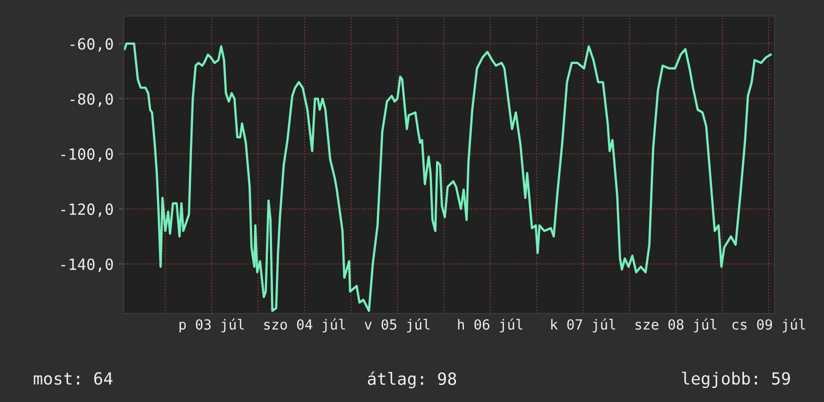 The height and width of the screenshot is (402, 824). I want to click on y-tick-label: -140,0, so click(87, 265).